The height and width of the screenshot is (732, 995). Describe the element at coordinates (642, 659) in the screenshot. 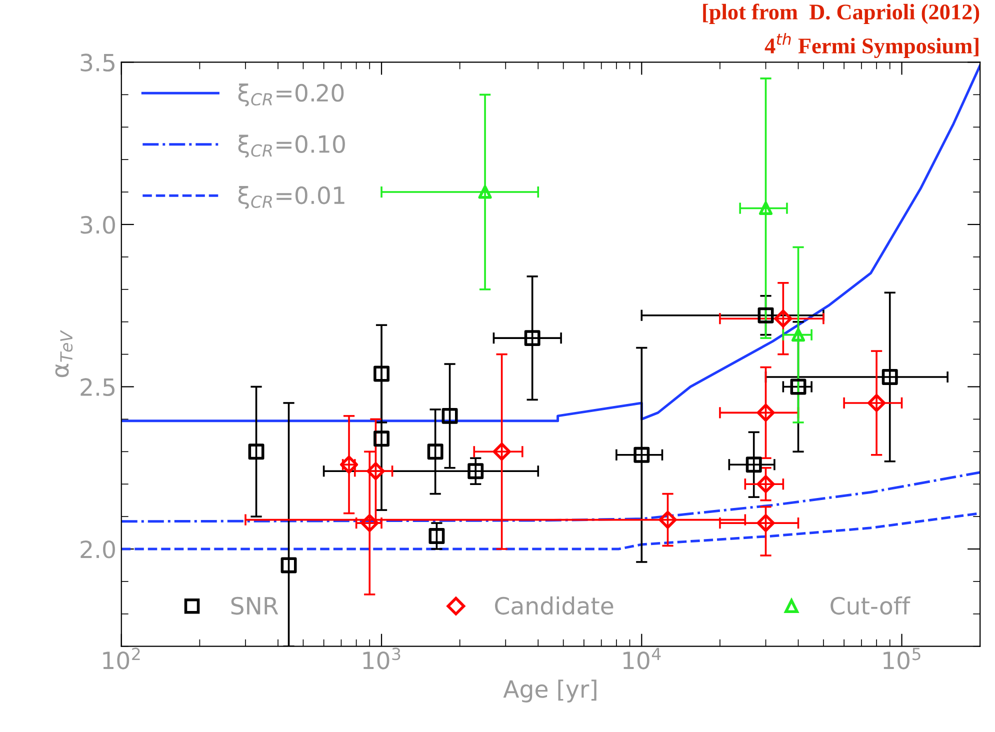

I see `x-tick-label: 10$^{4}$` at that location.